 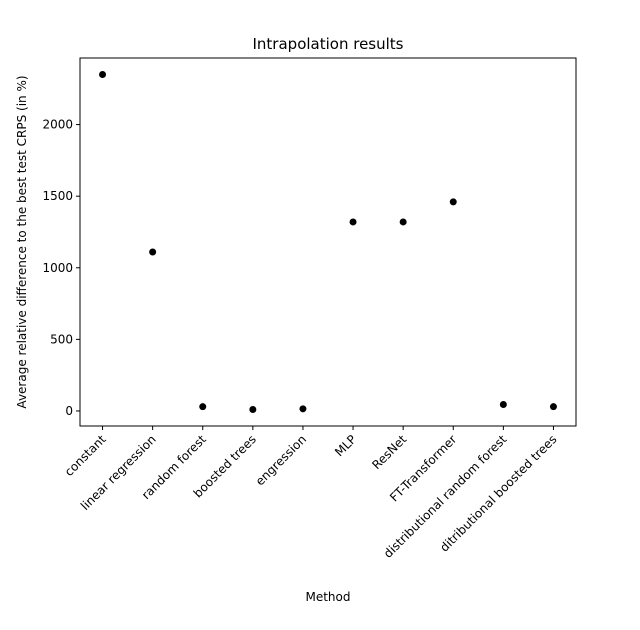 I want to click on x-axis-label: Method, so click(x=327, y=597).